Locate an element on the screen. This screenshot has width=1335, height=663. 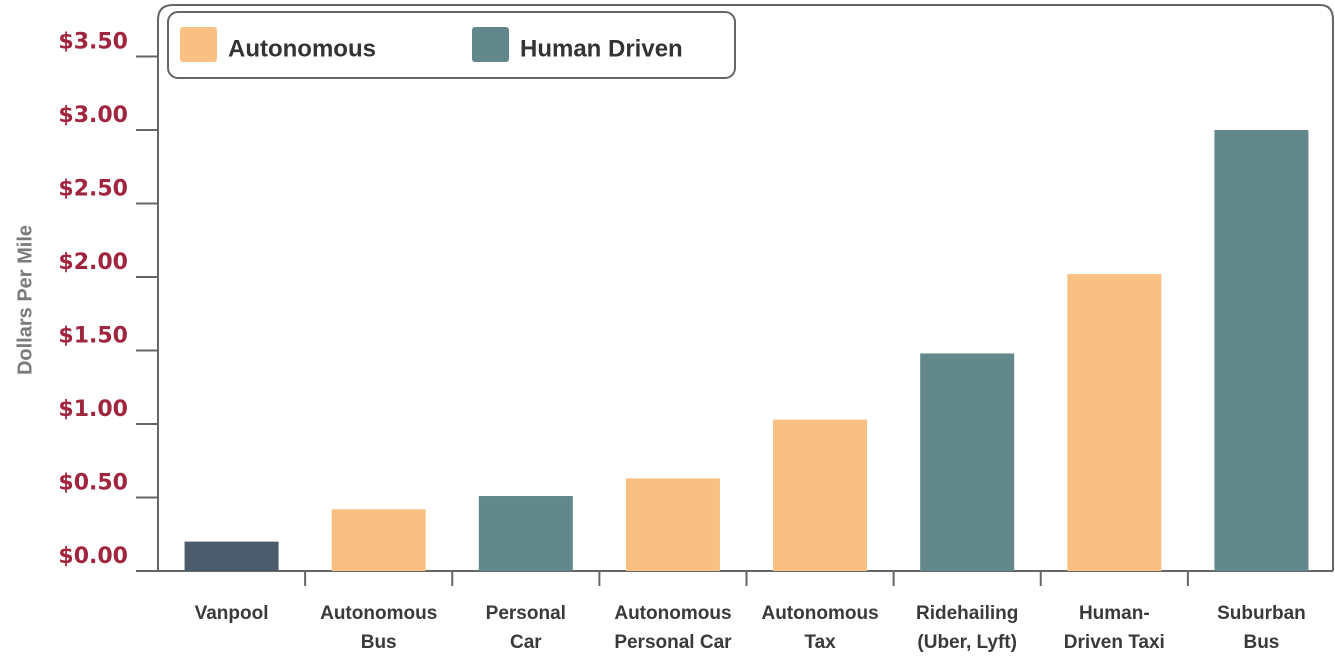
x-tick-label: Vanpool is located at coordinates (232, 613).